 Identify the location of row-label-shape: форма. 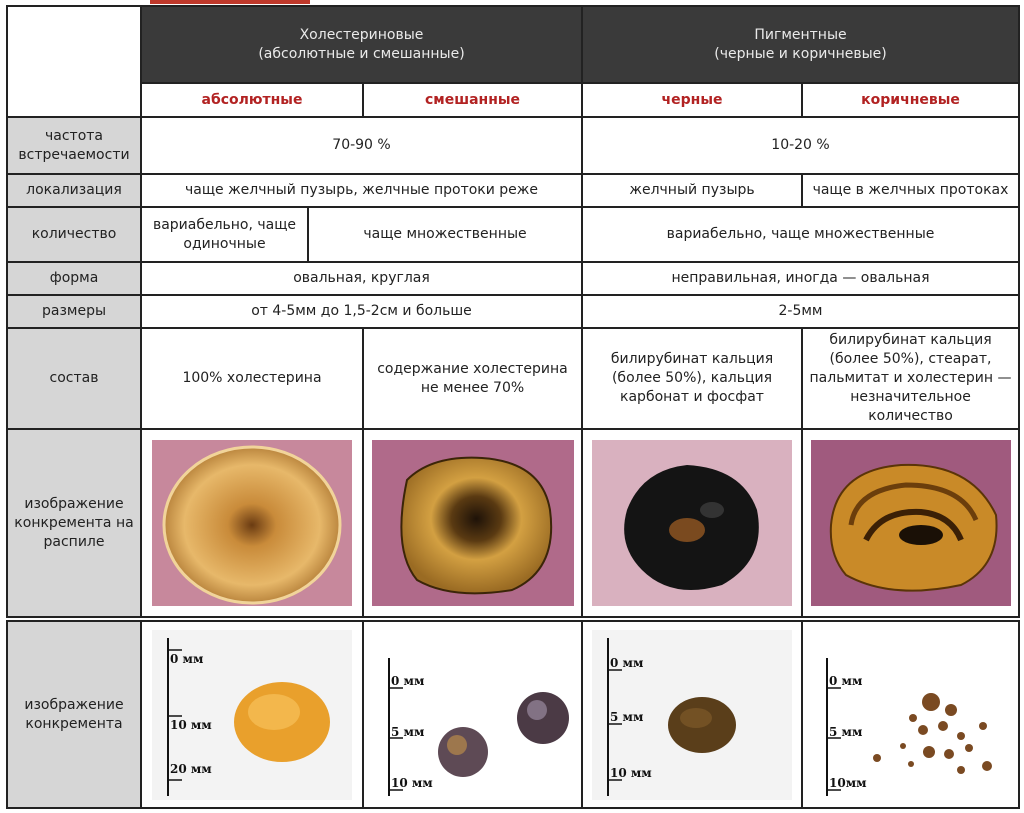
(74, 278).